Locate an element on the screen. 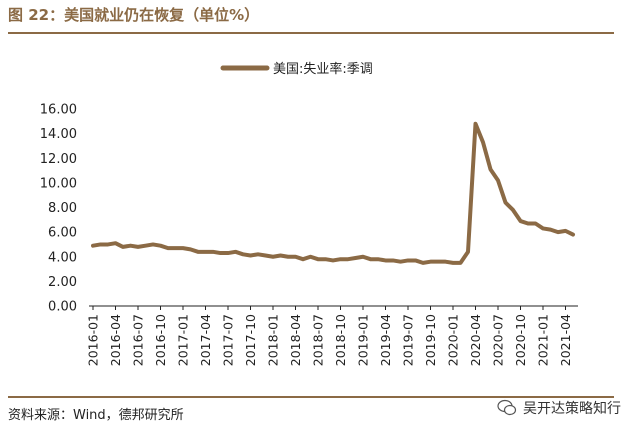 The height and width of the screenshot is (430, 623). x-tick-label: 2019-01 is located at coordinates (363, 340).